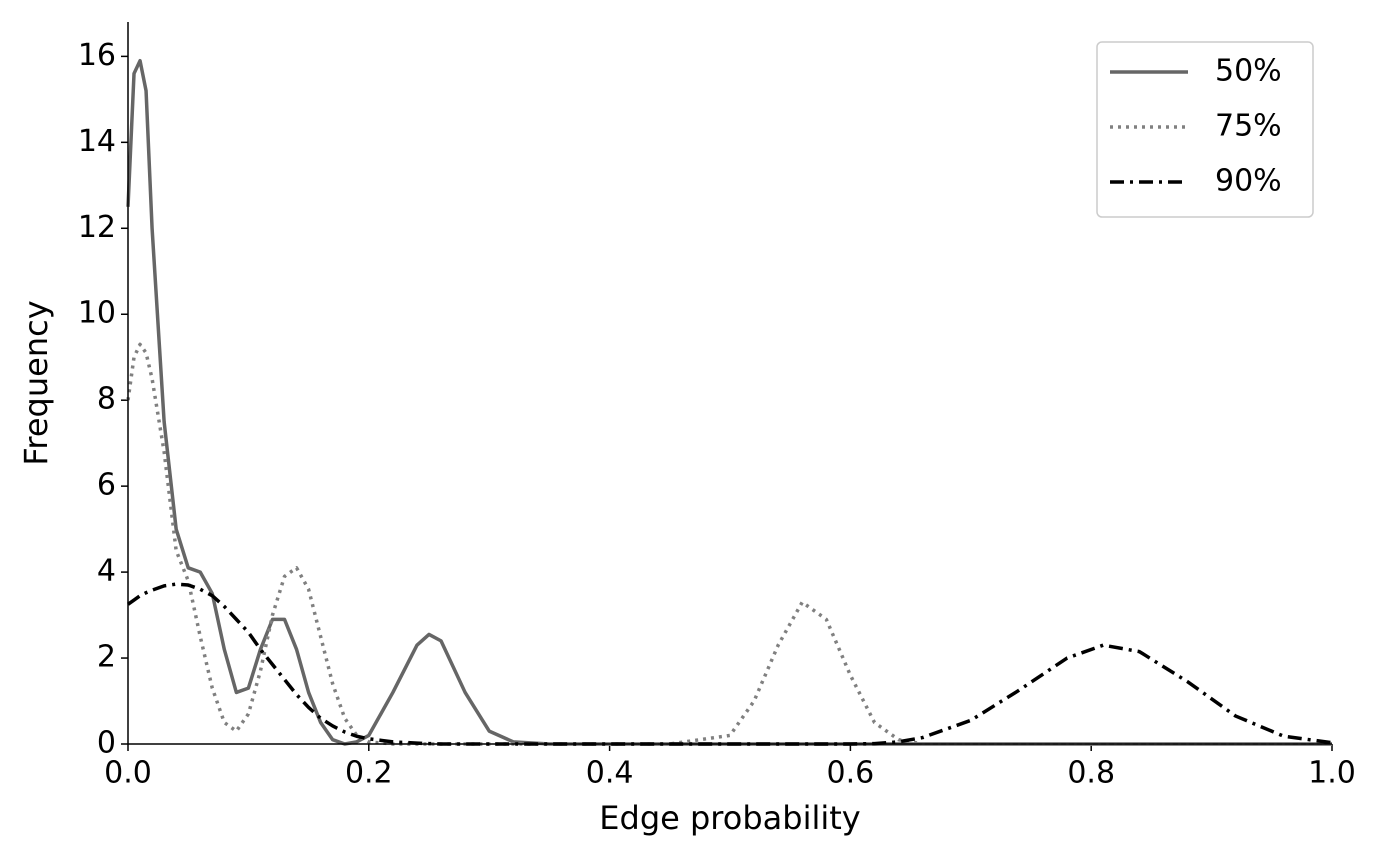  I want to click on y-tick-label: 0, so click(106, 743).